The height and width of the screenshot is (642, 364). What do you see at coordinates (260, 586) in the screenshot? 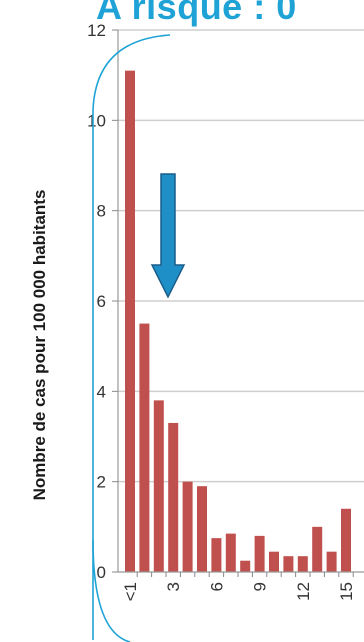
I see `x-tick-label: 9` at bounding box center [260, 586].